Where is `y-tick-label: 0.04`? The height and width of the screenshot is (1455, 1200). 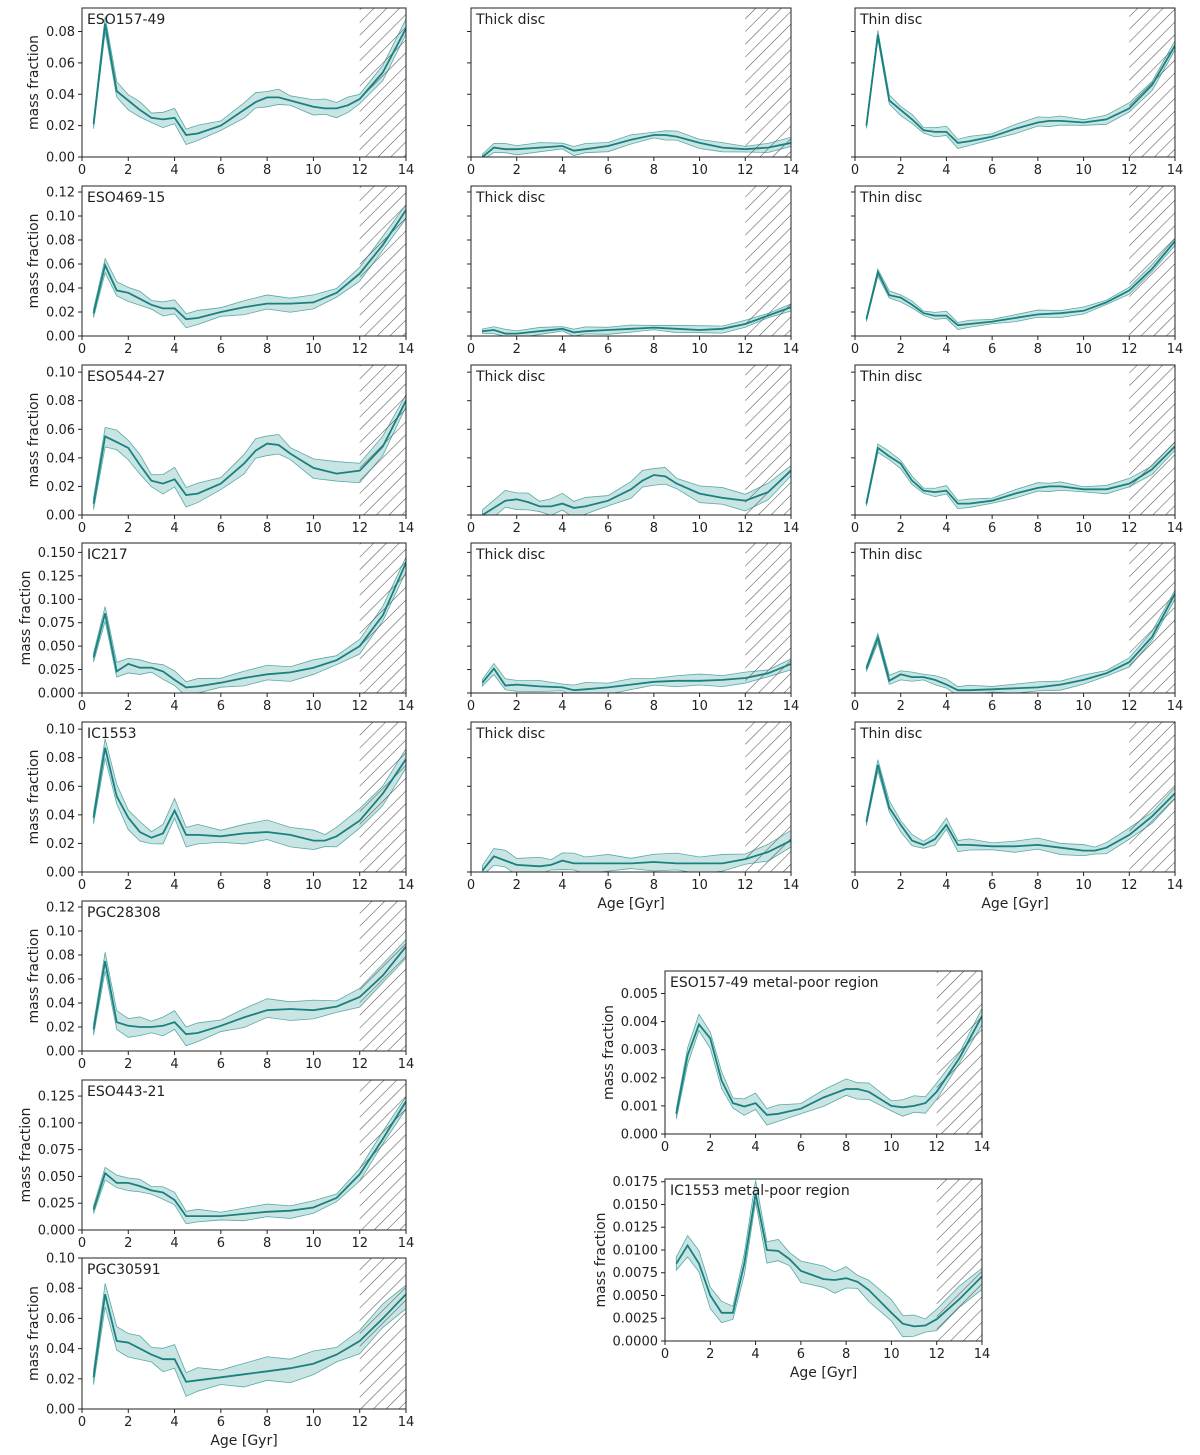 y-tick-label: 0.04 is located at coordinates (60, 95).